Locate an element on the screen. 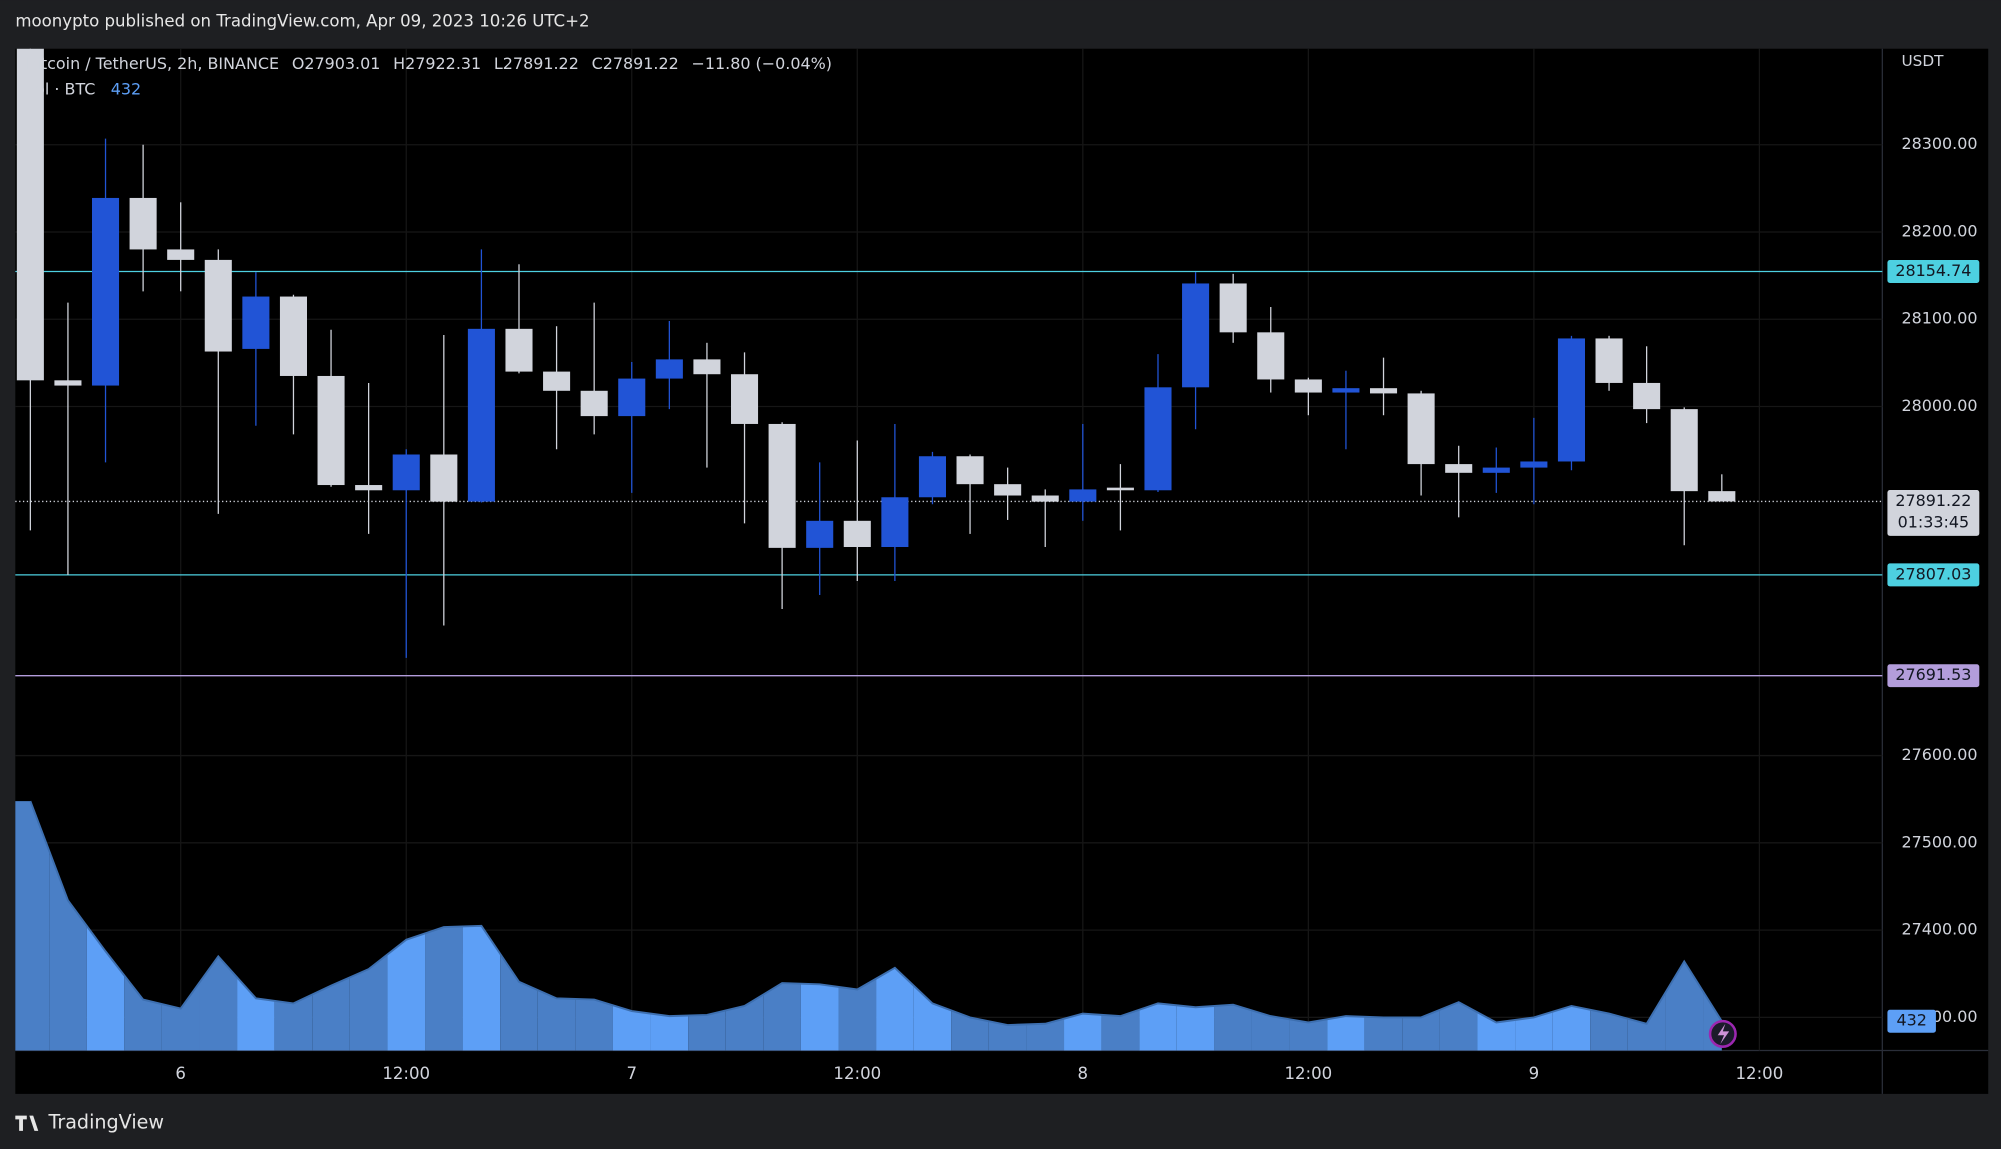 This screenshot has height=1149, width=2001. x-tick-label: 7 is located at coordinates (631, 1073).